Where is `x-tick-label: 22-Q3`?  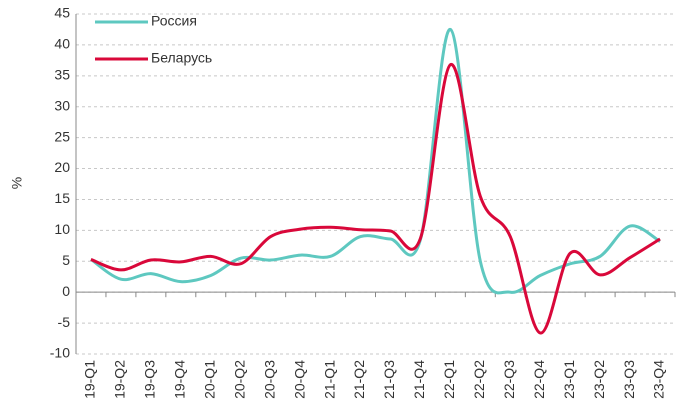
x-tick-label: 22-Q3 is located at coordinates (509, 379).